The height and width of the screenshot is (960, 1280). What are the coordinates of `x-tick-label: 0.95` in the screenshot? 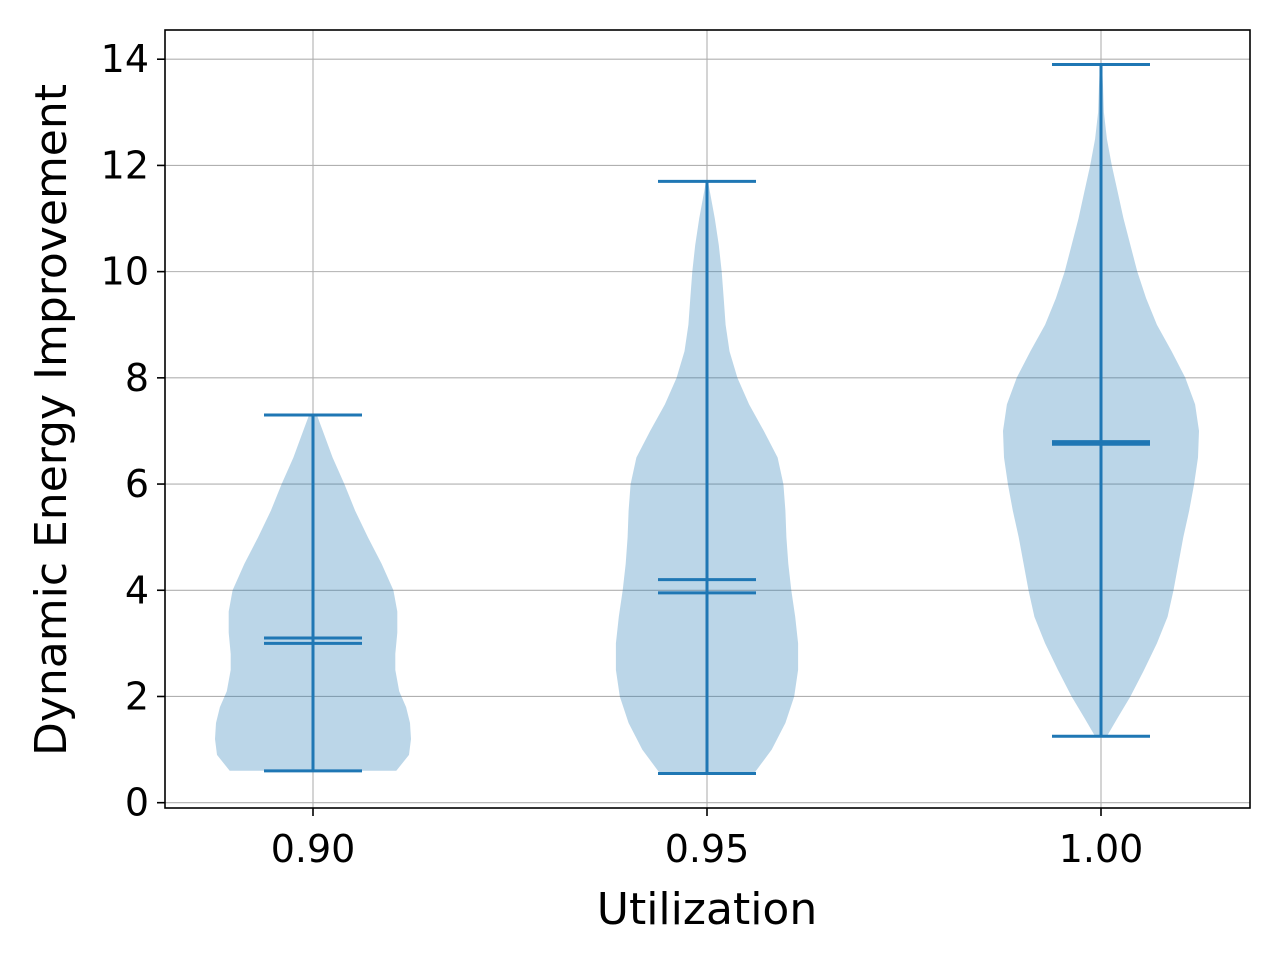 It's located at (707, 849).